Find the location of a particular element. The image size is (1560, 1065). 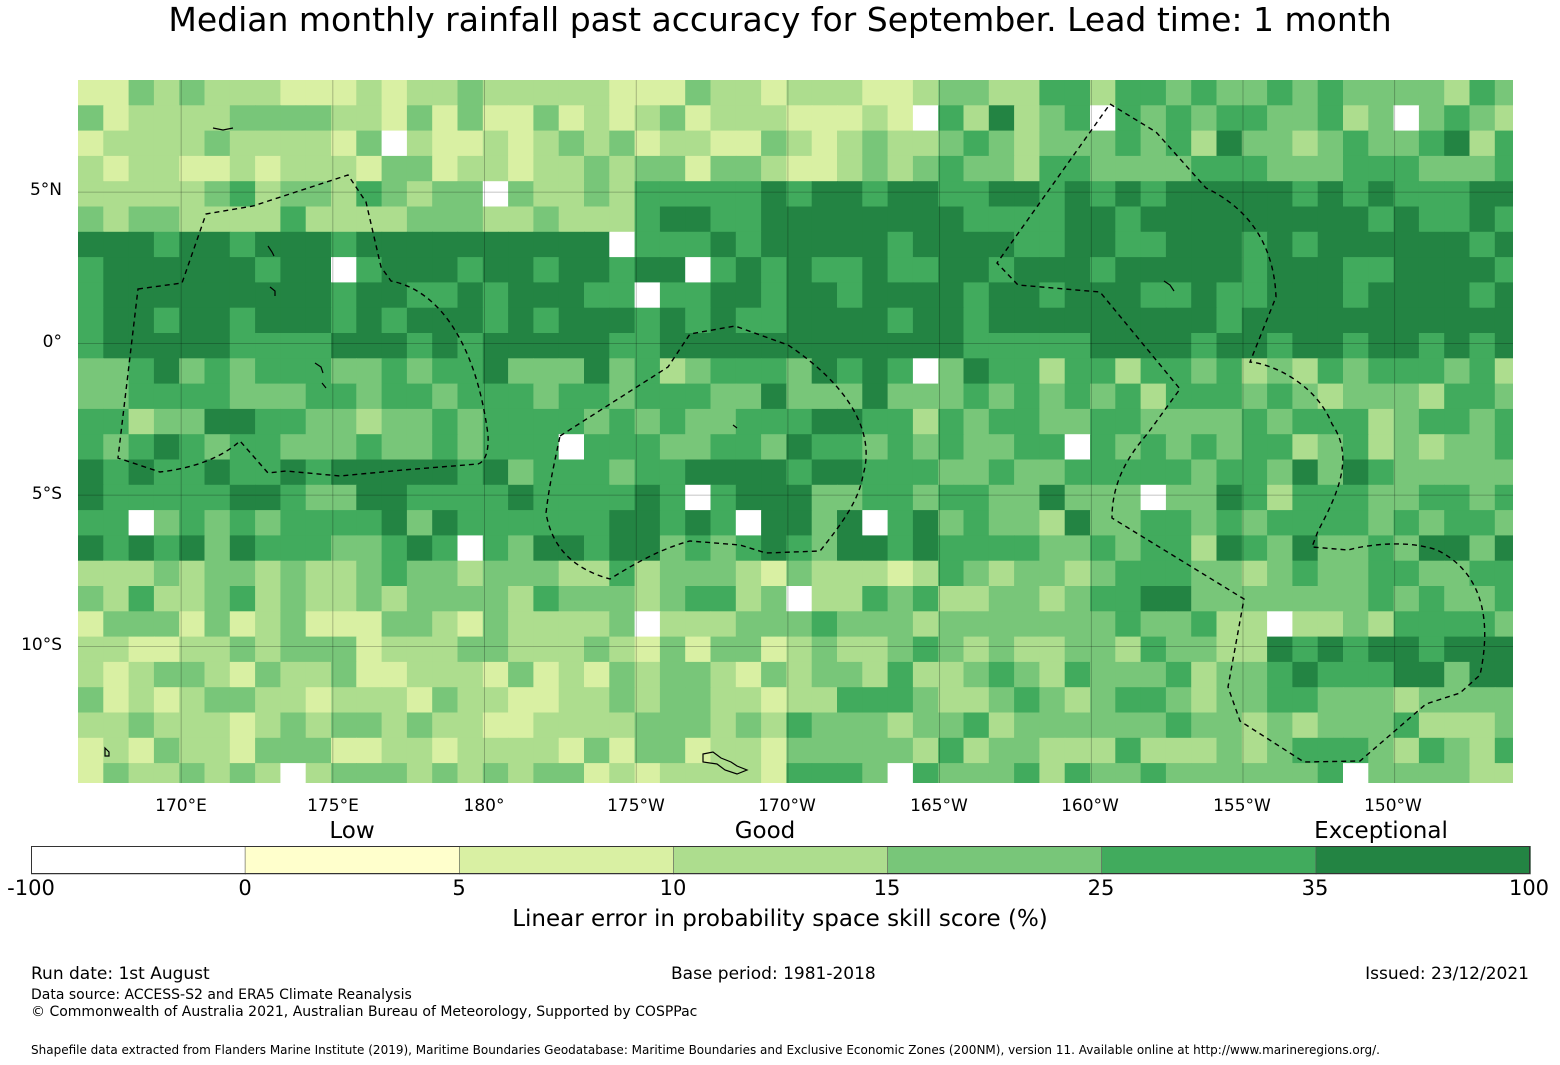

colorbar-label-good: Good is located at coordinates (765, 831).